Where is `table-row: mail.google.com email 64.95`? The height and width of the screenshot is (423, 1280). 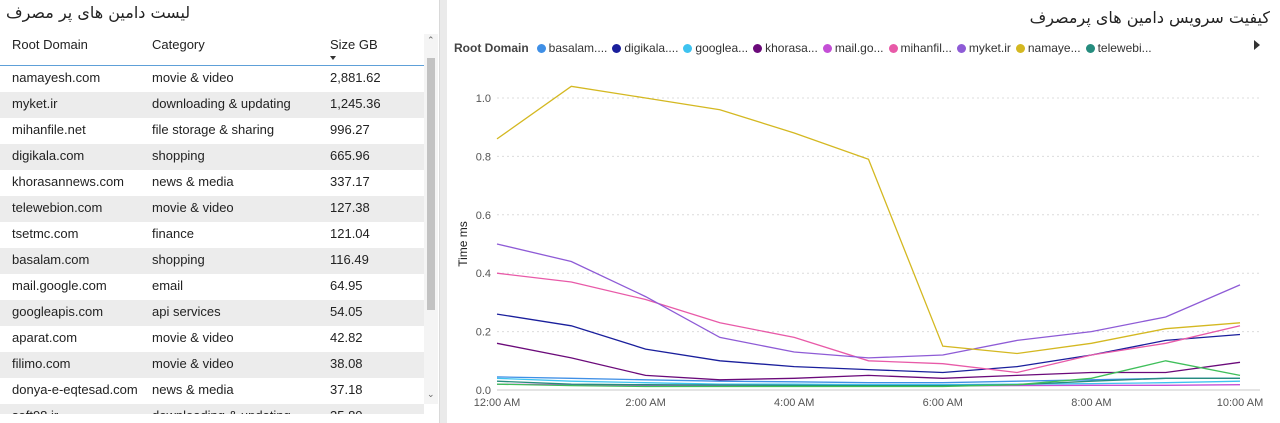
table-row: mail.google.com email 64.95 is located at coordinates (212, 287).